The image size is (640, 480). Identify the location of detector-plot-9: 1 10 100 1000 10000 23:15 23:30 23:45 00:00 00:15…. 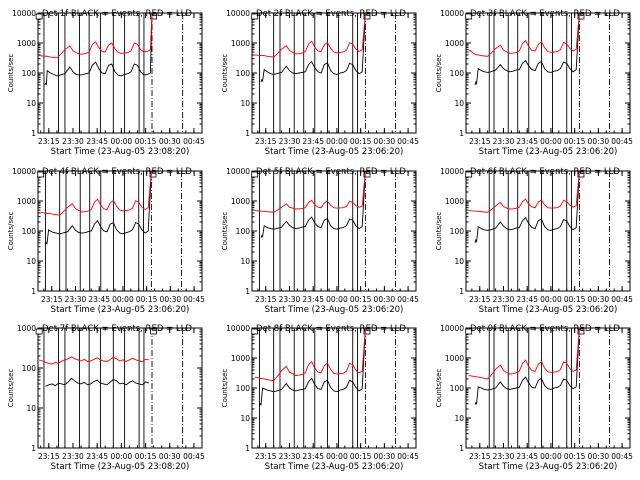
(534, 398).